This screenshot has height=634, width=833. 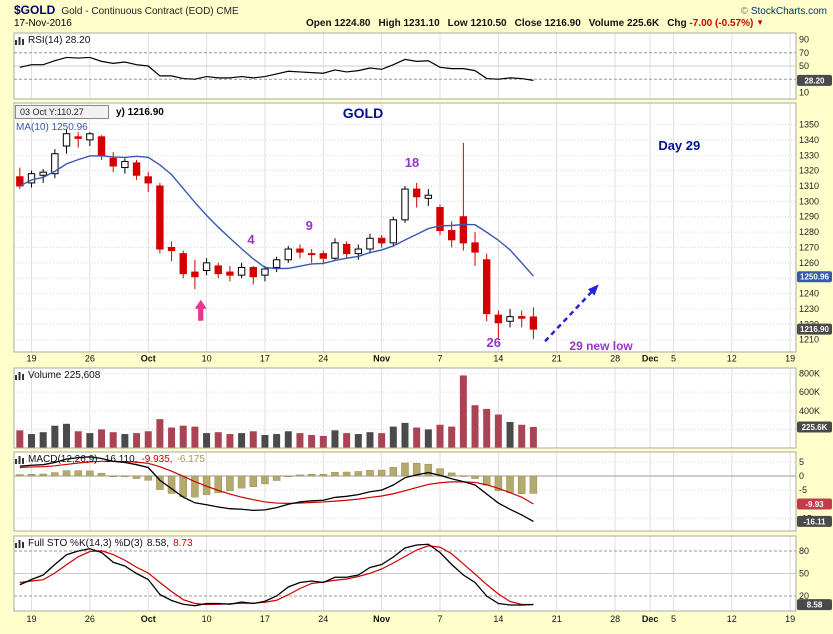 I want to click on sto-legend-name: Full STO %K(14,3) %D(3), so click(x=85, y=543).